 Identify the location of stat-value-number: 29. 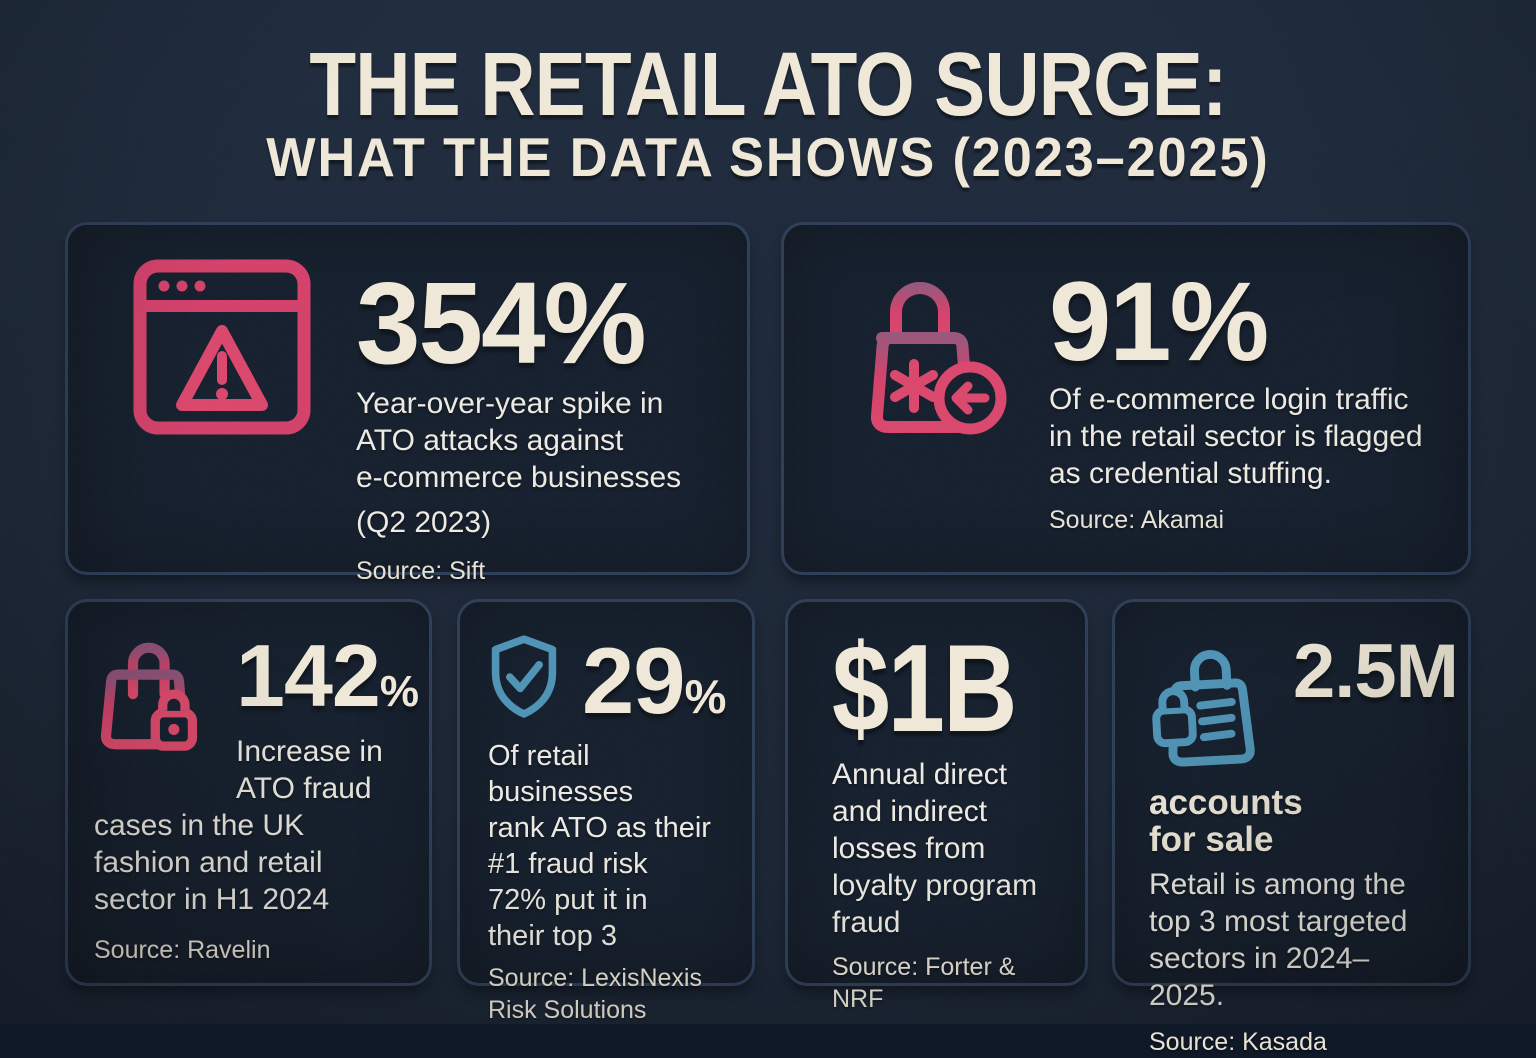
(634, 680).